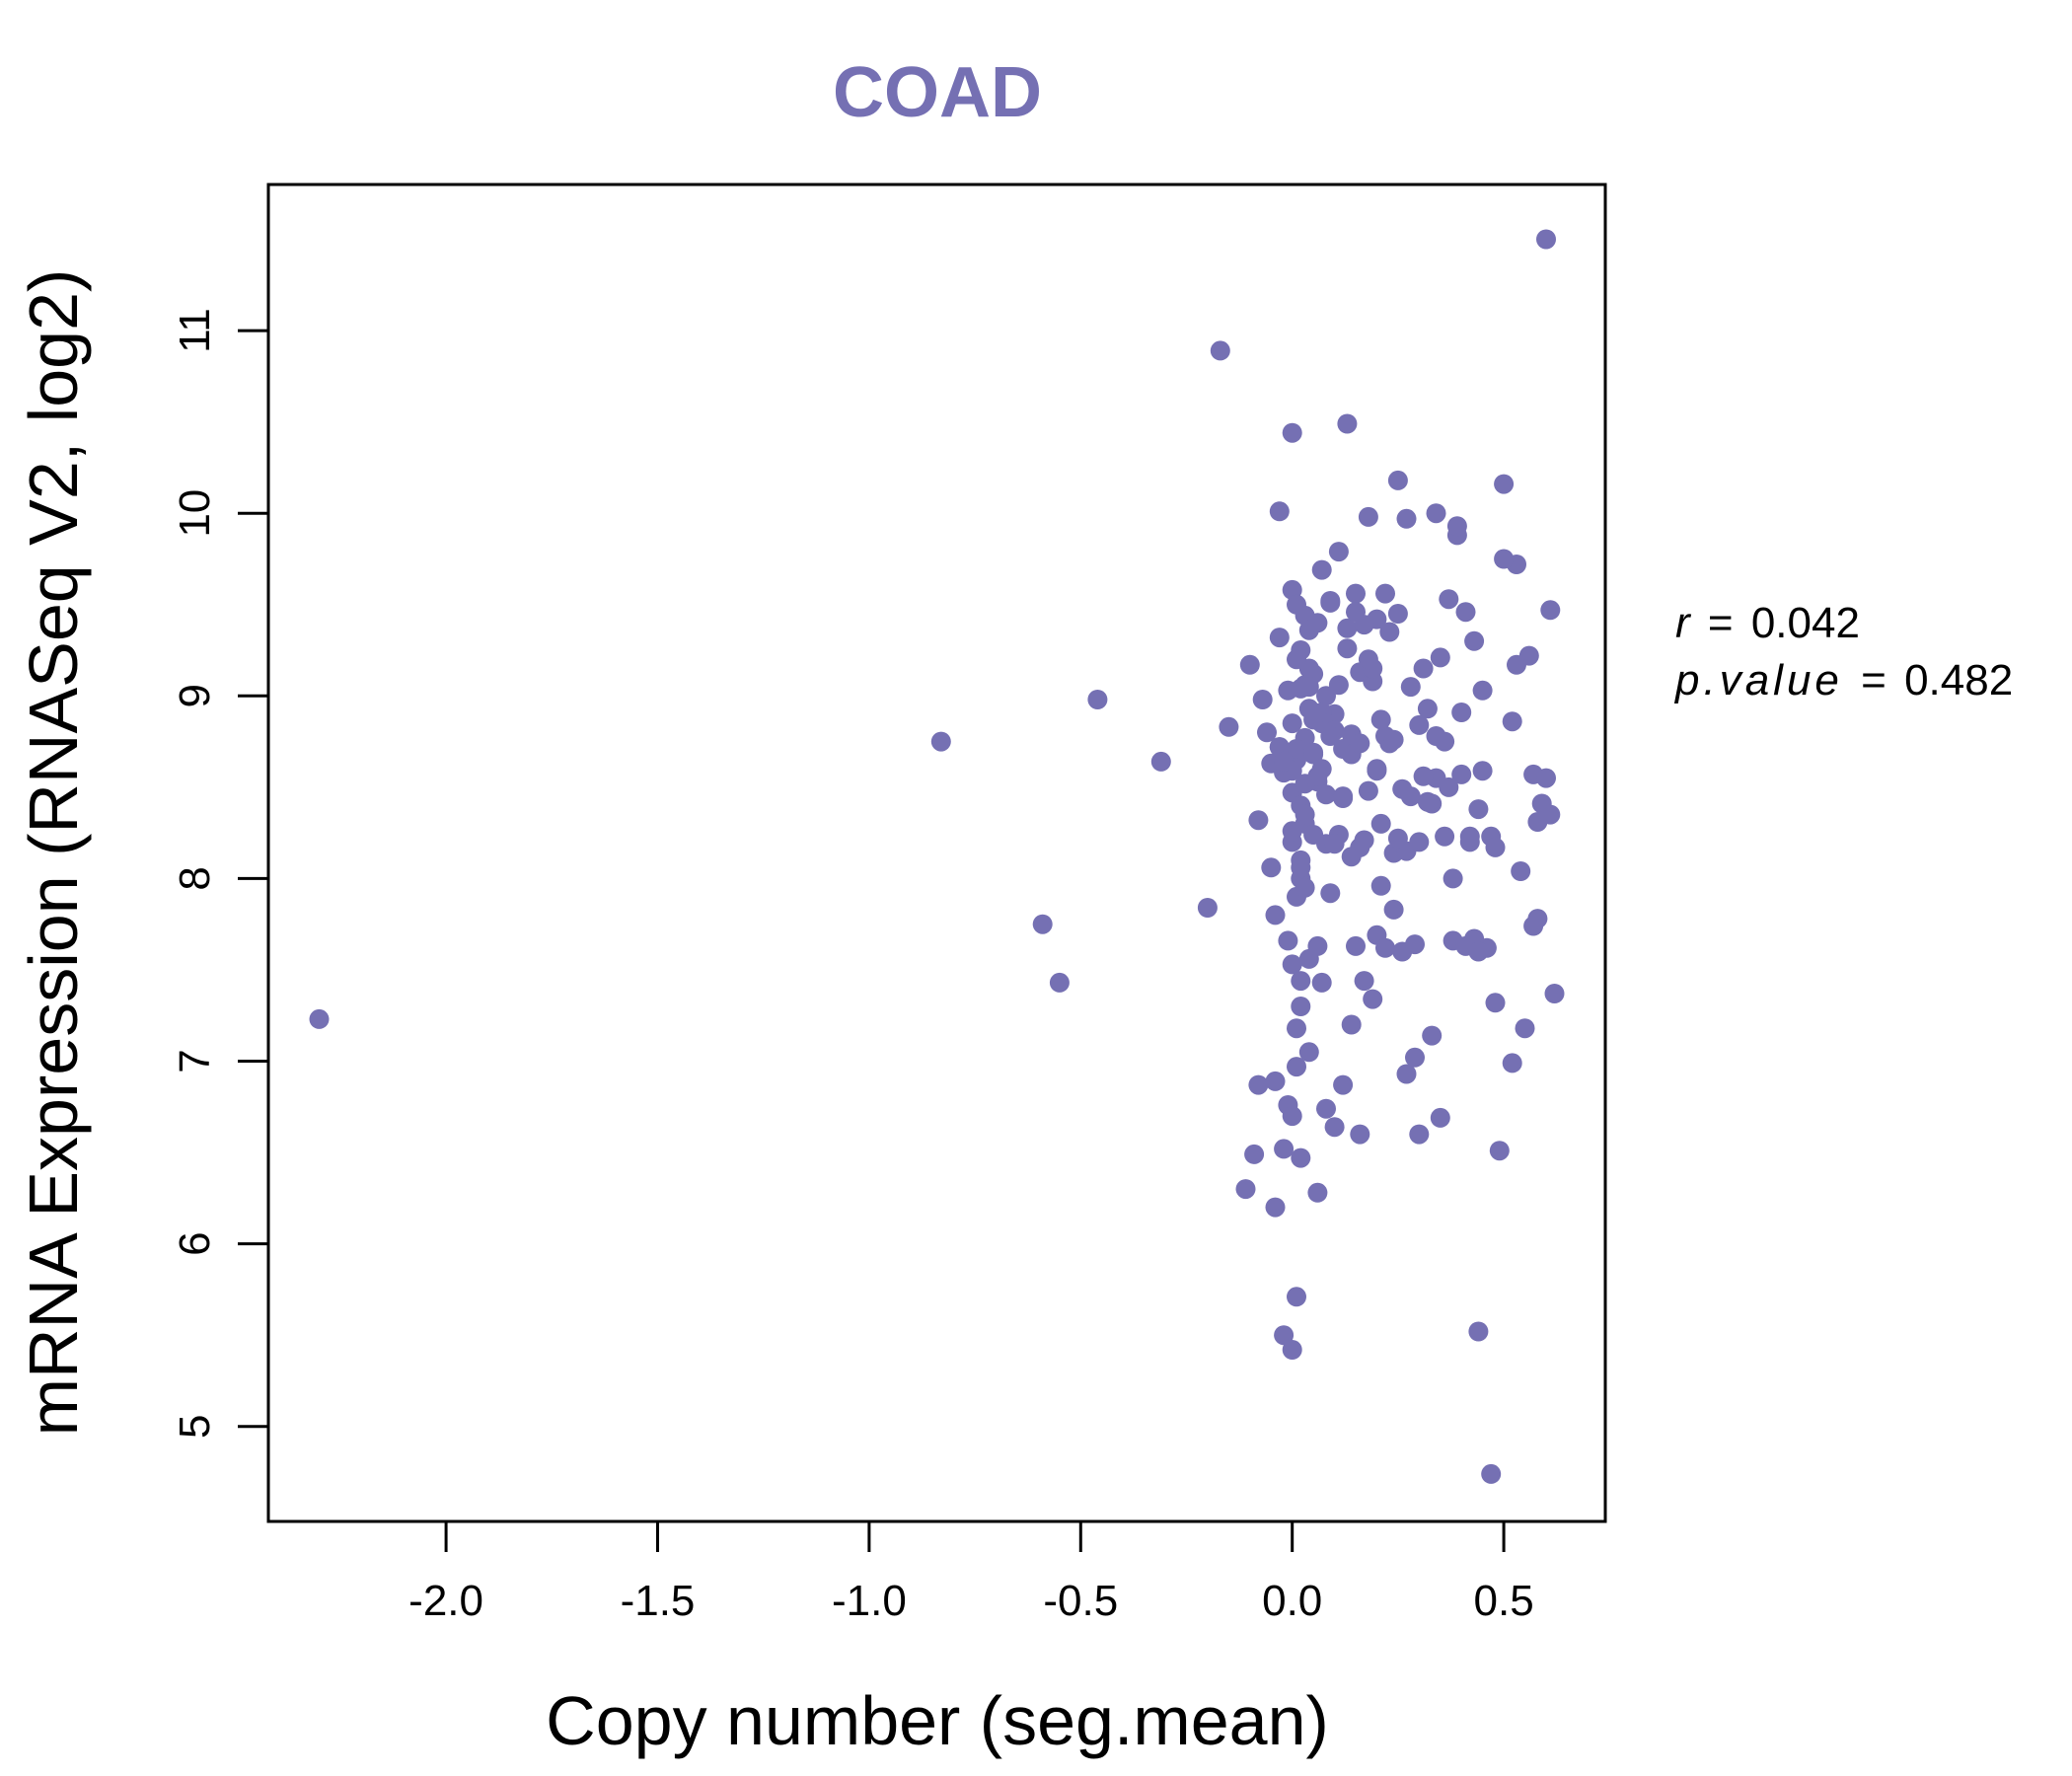 The image size is (2072, 1776). I want to click on x-tick-label: -1.5, so click(659, 1601).